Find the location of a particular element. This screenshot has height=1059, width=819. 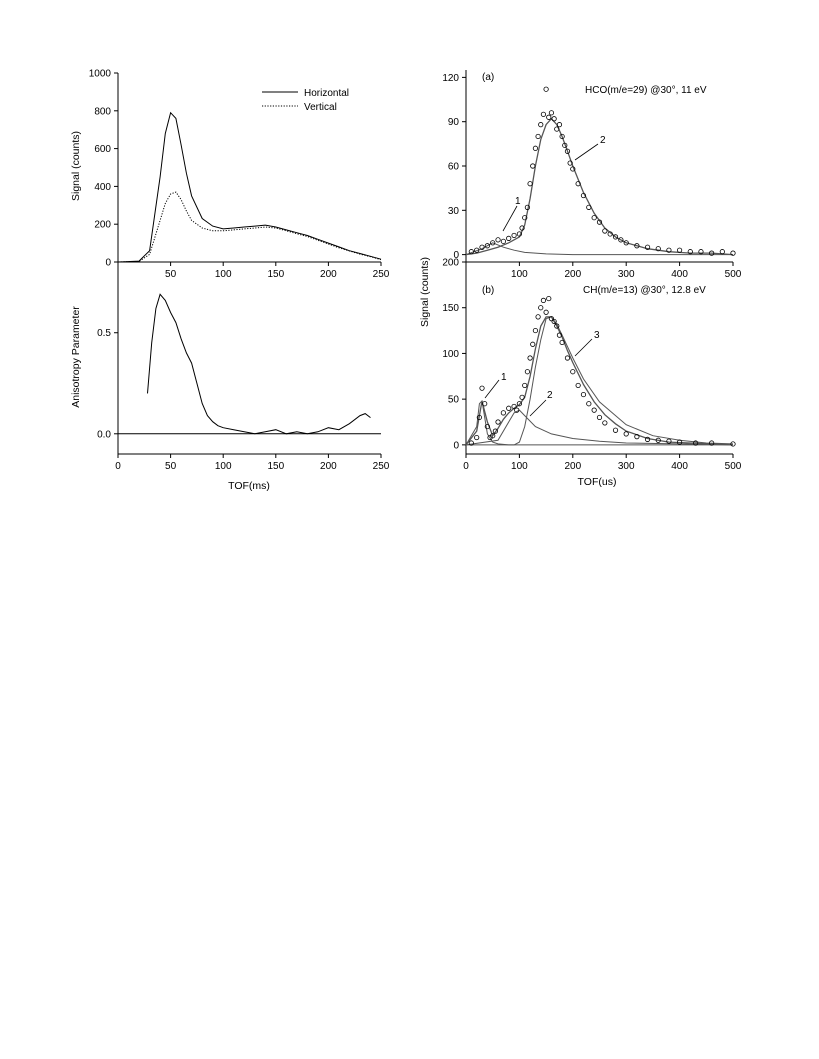

left-bottom-ticks: 0 50 100 150 200 250 0.0 0.5 is located at coordinates (243, 400).